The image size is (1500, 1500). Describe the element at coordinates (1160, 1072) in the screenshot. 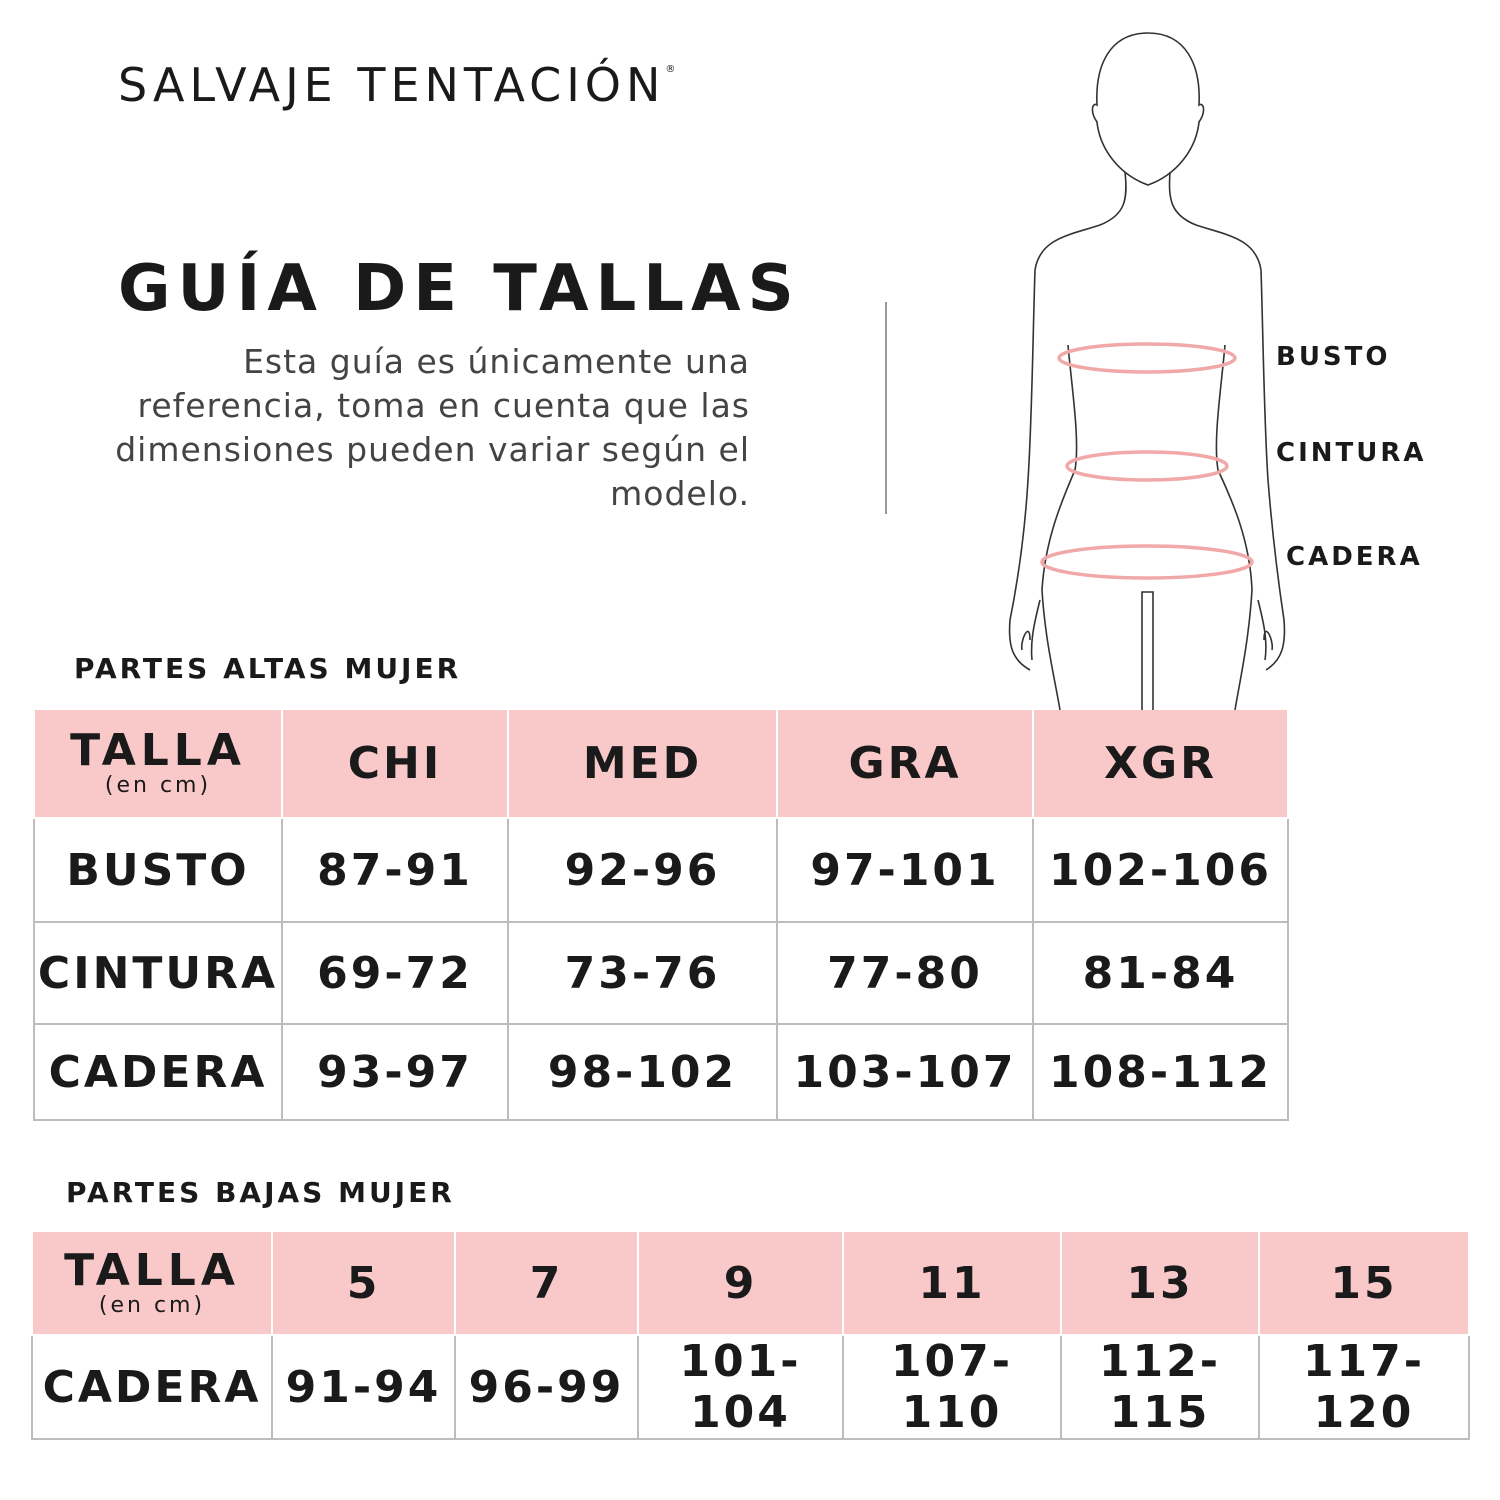

I see `table-cell: 108-112` at that location.